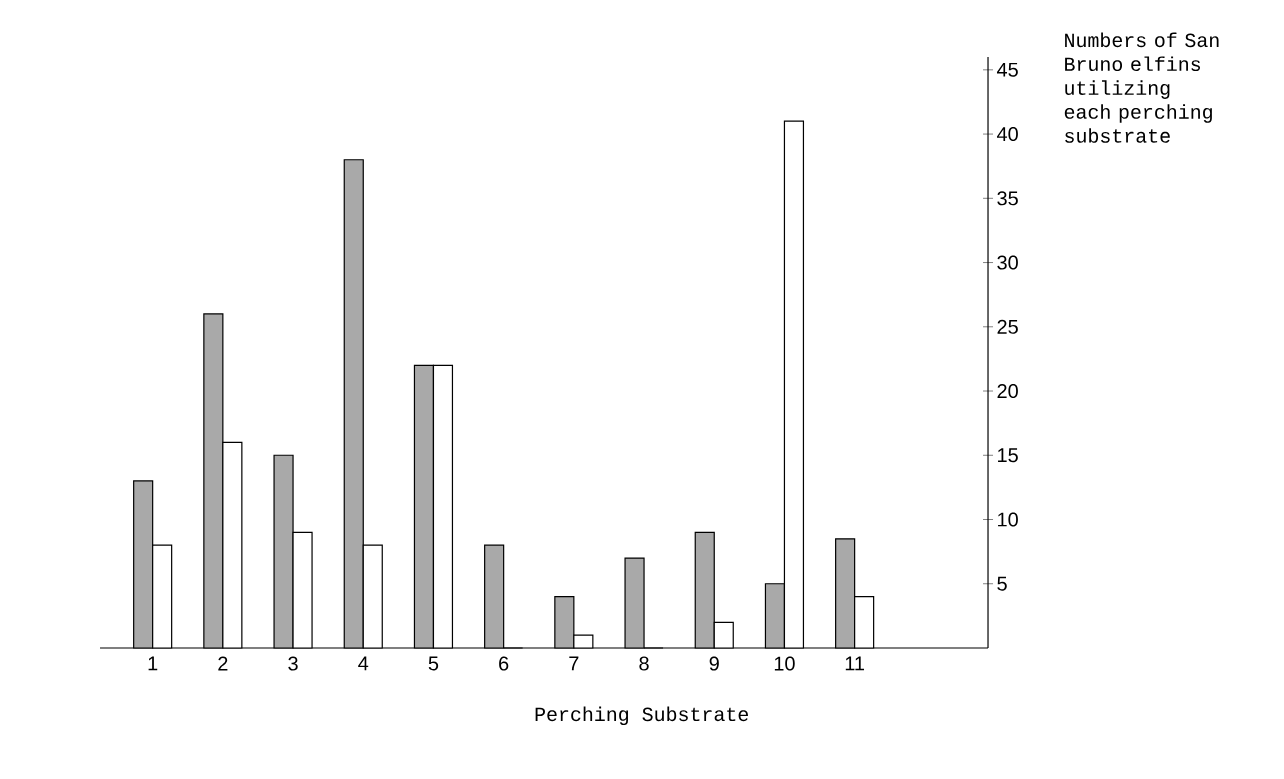  What do you see at coordinates (1007, 69) in the screenshot?
I see `y-tick-label: 45` at bounding box center [1007, 69].